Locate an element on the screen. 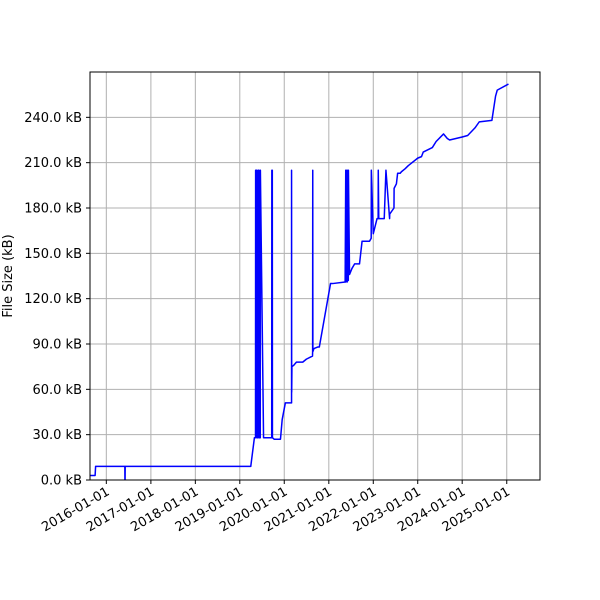 This screenshot has height=600, width=600. y-tick-label: 60.0 kB is located at coordinates (57, 390).